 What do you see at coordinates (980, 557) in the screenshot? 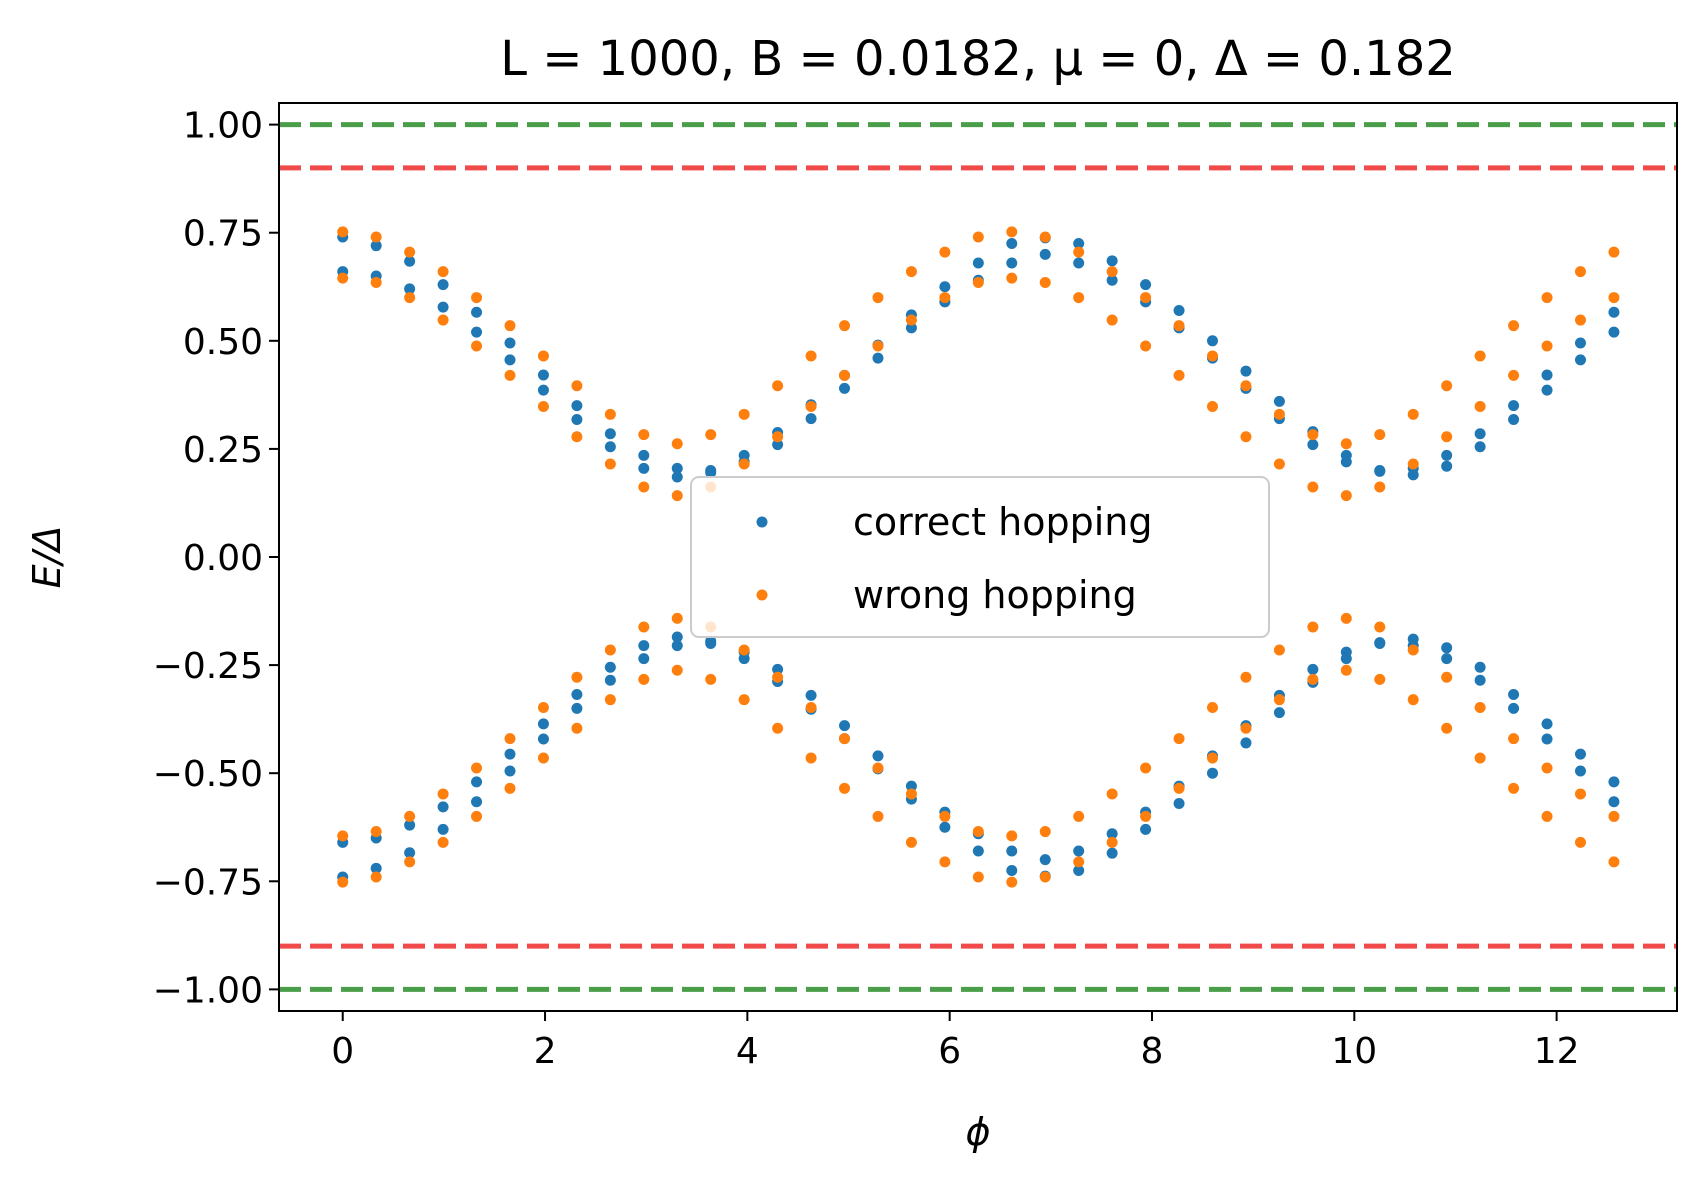
I see `legend: correct hopping wrong hopping` at bounding box center [980, 557].